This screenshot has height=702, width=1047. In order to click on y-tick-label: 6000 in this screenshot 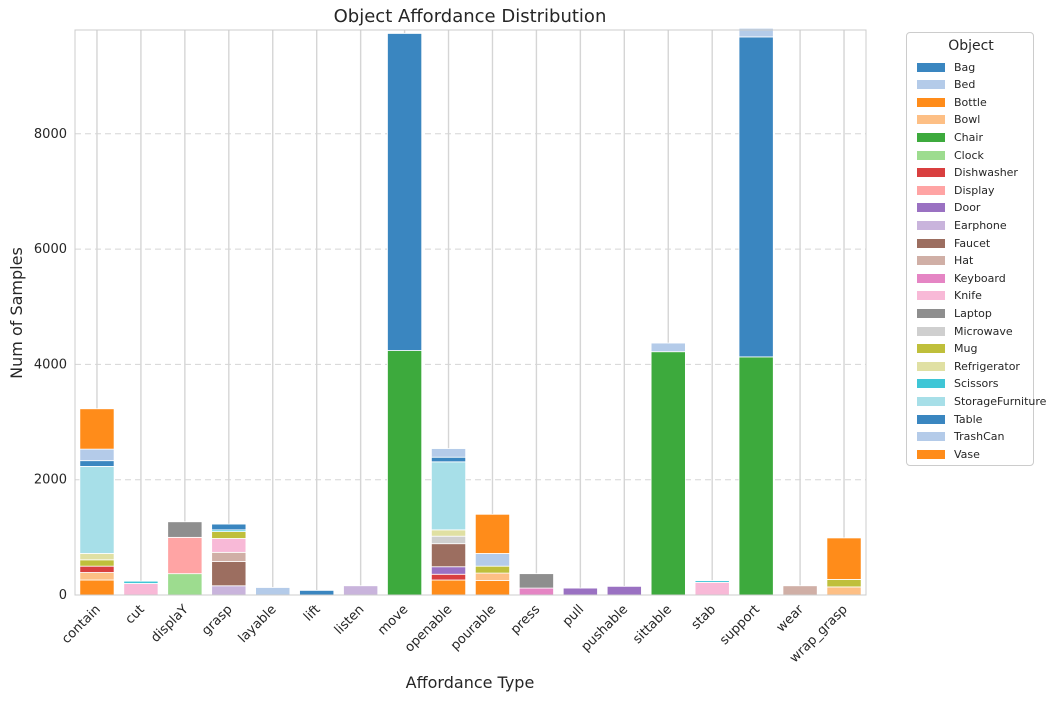, I will do `click(50, 249)`.